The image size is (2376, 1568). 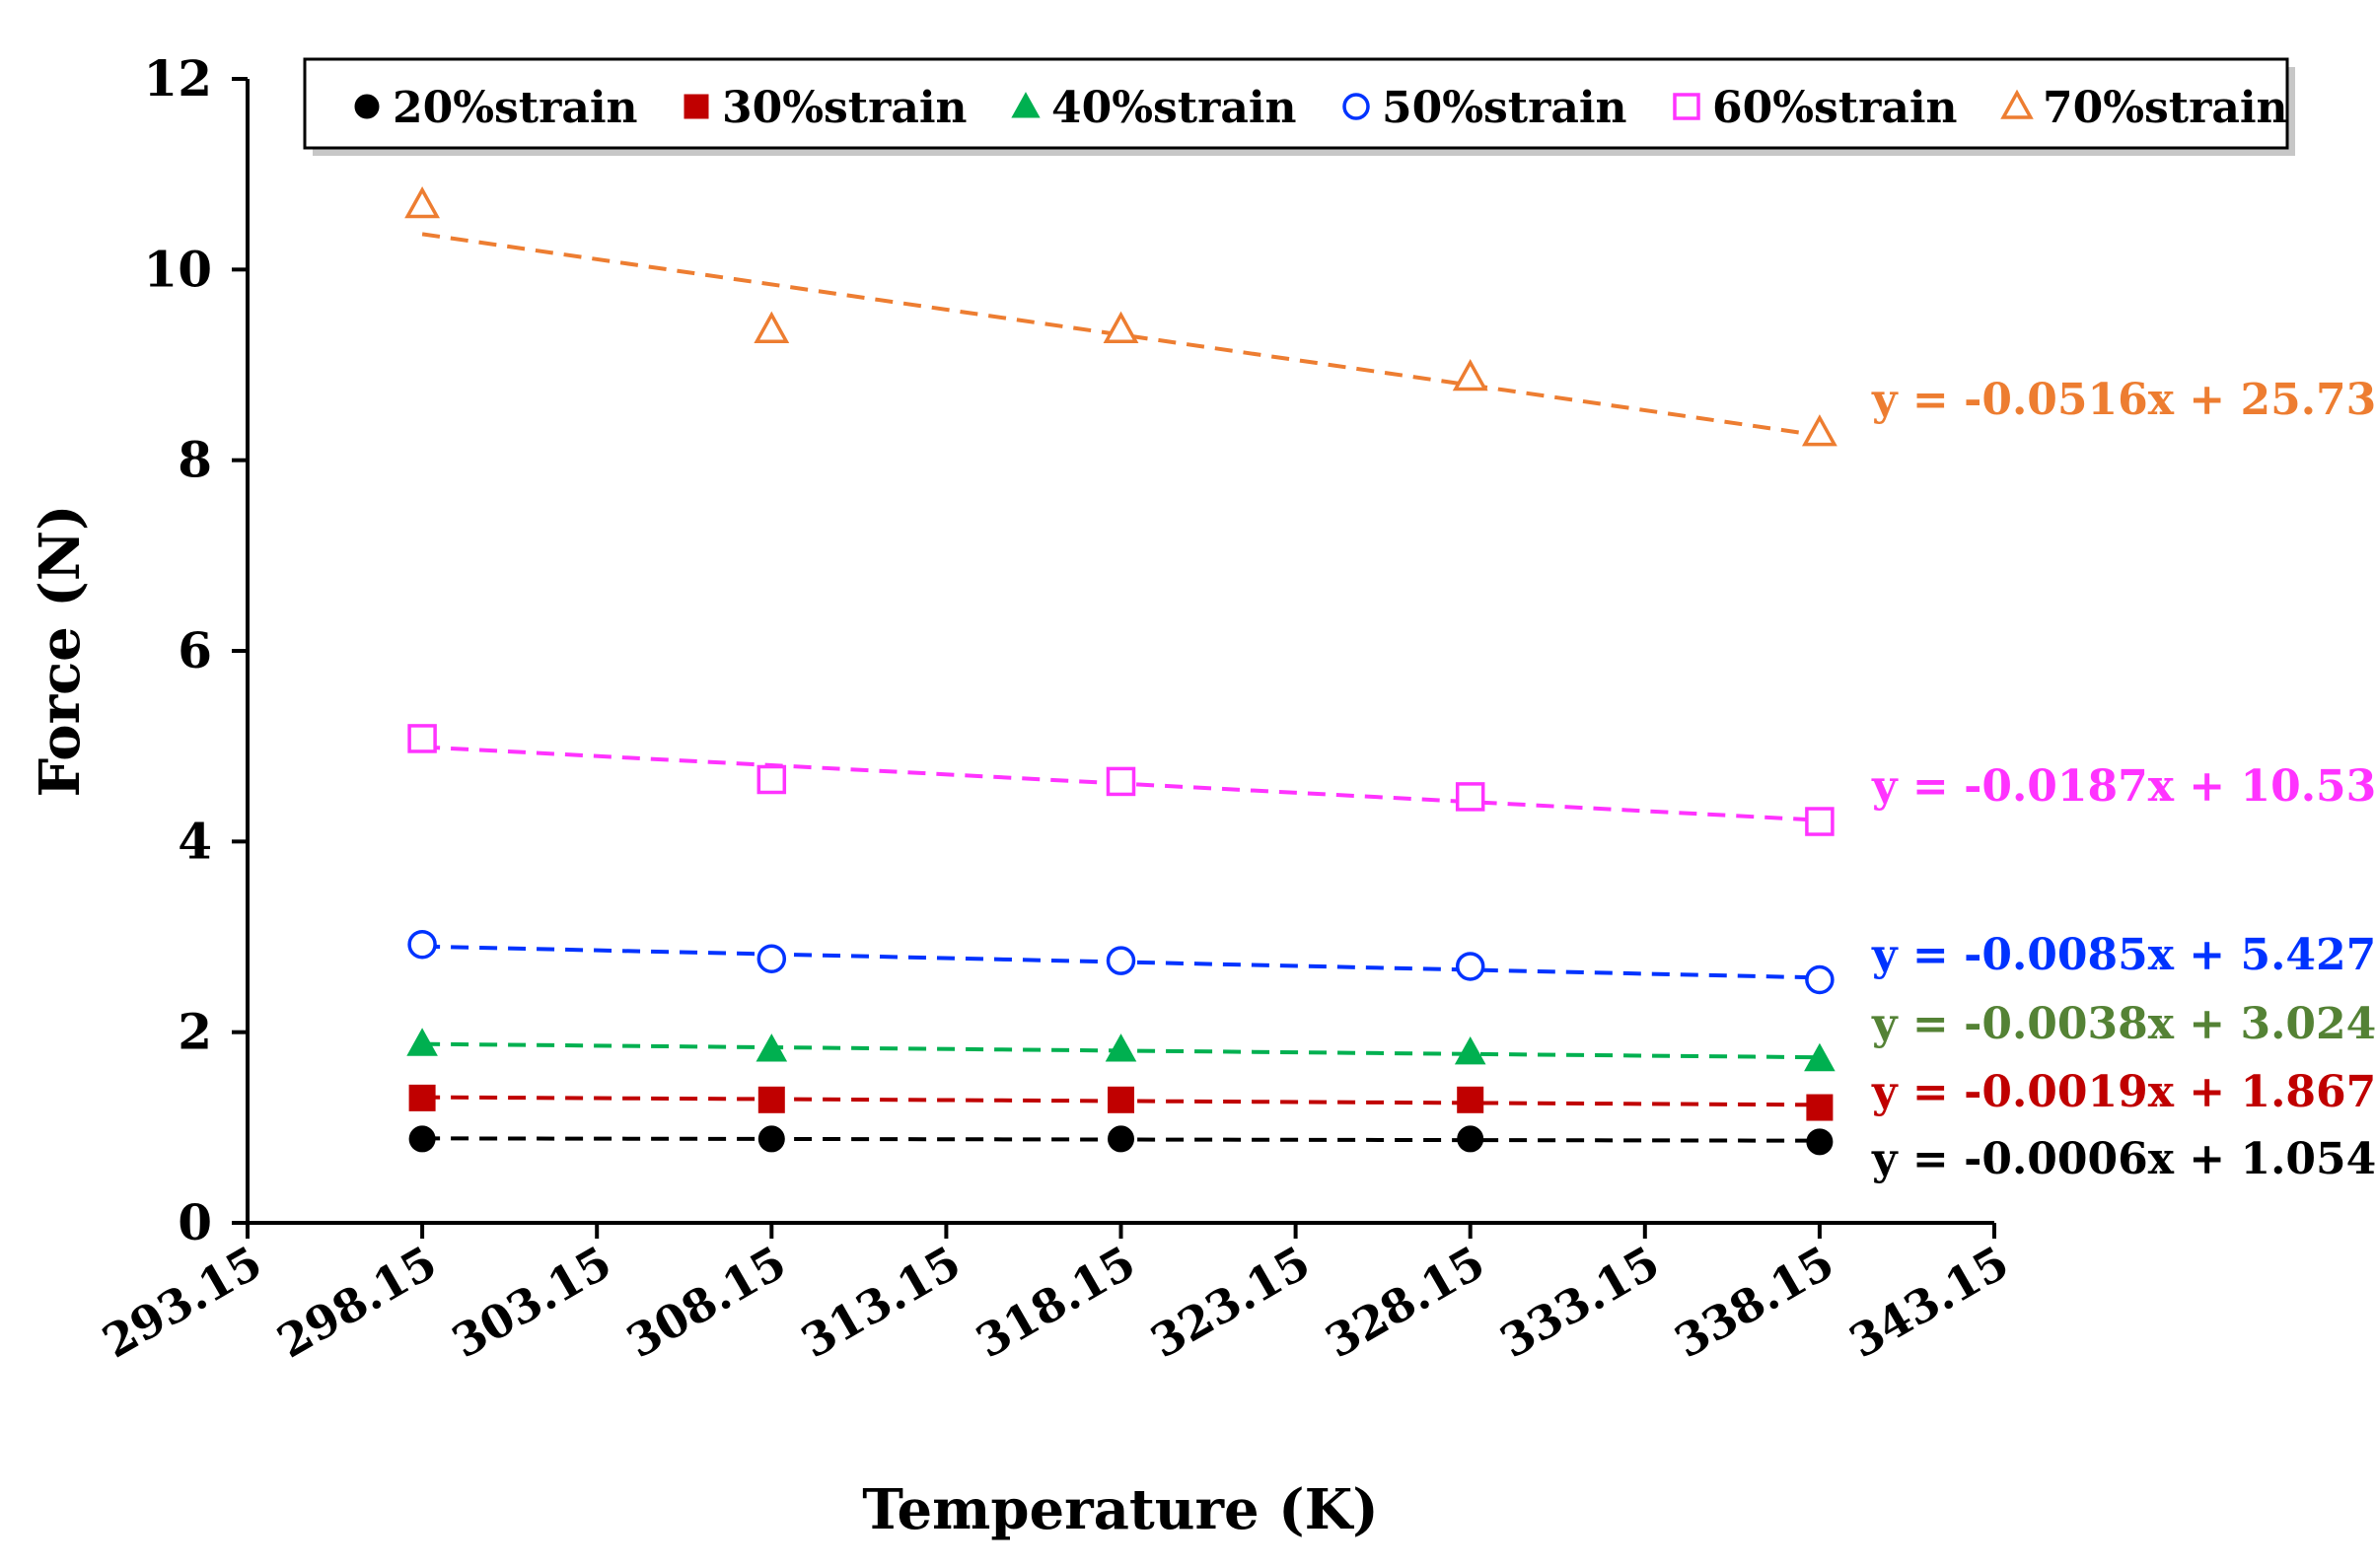 I want to click on x-tick-label: 298.15, so click(x=356, y=1302).